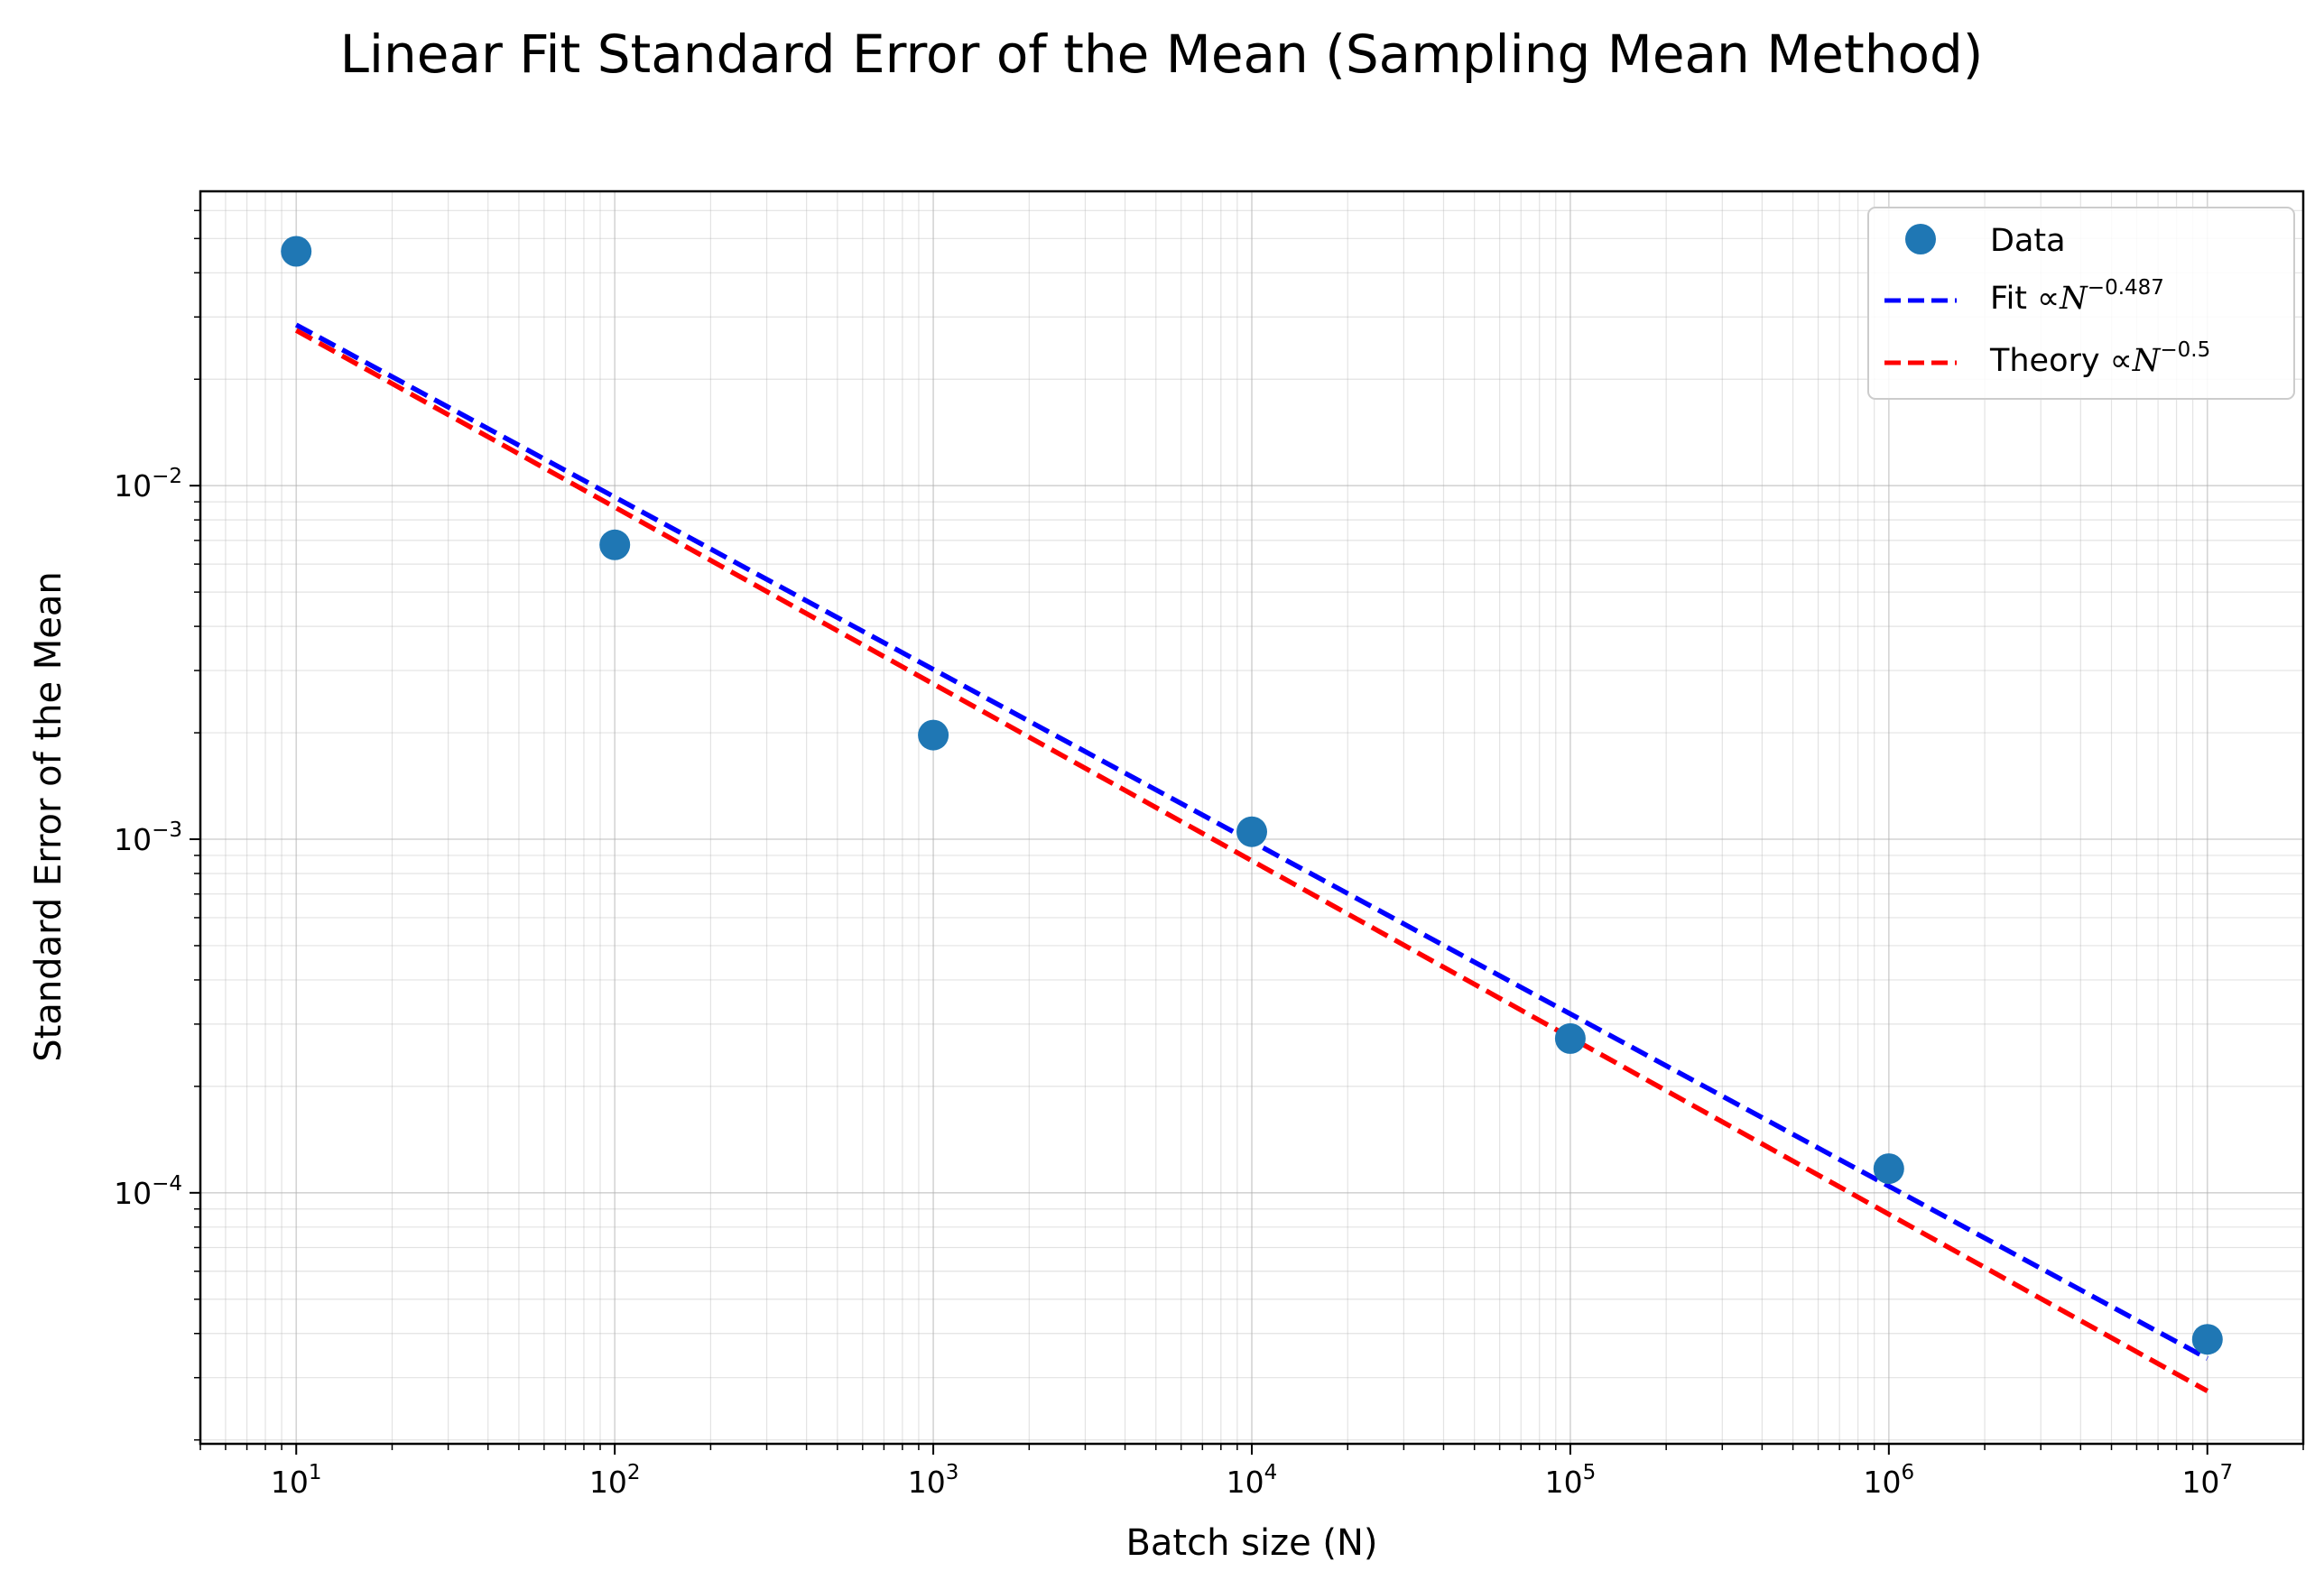 The width and height of the screenshot is (2324, 1590). I want to click on legend-label-theory: Theory ∝N−0.5, so click(2099, 358).